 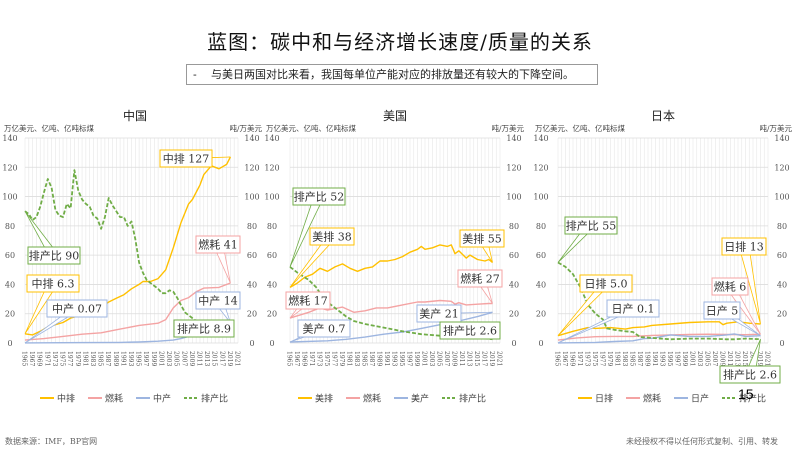 What do you see at coordinates (617, 358) in the screenshot?
I see `x-tick-label: 1981` at bounding box center [617, 358].